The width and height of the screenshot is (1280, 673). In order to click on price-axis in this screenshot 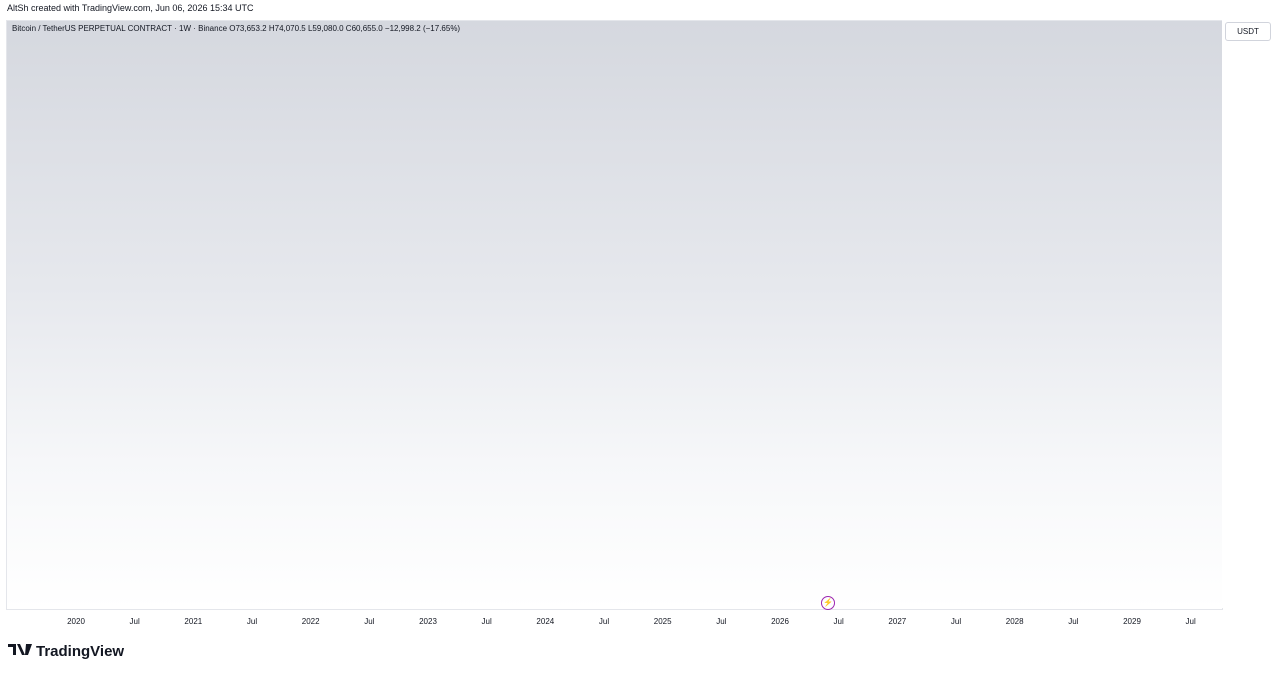, I will do `click(1251, 314)`.